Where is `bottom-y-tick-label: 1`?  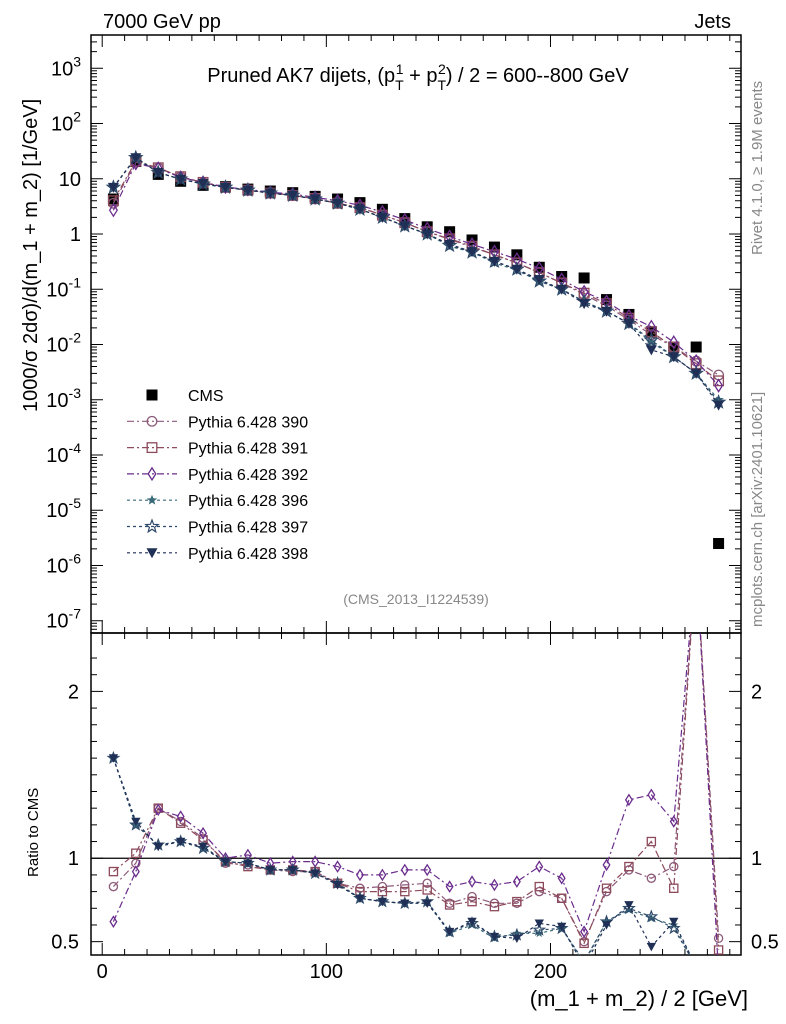 bottom-y-tick-label: 1 is located at coordinates (73, 859).